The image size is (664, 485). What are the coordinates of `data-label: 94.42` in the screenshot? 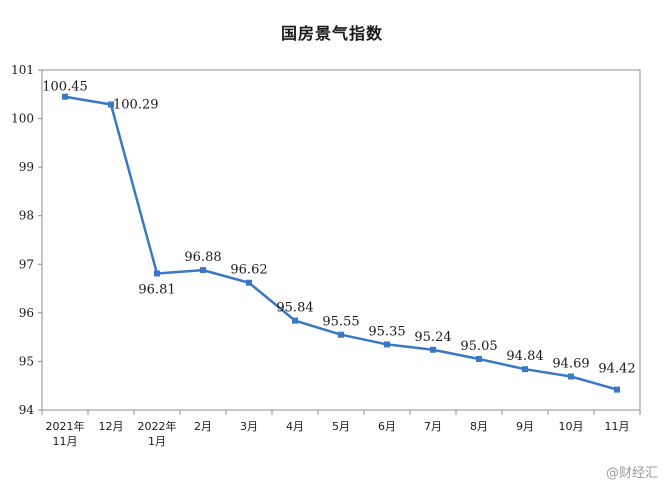 It's located at (616, 369).